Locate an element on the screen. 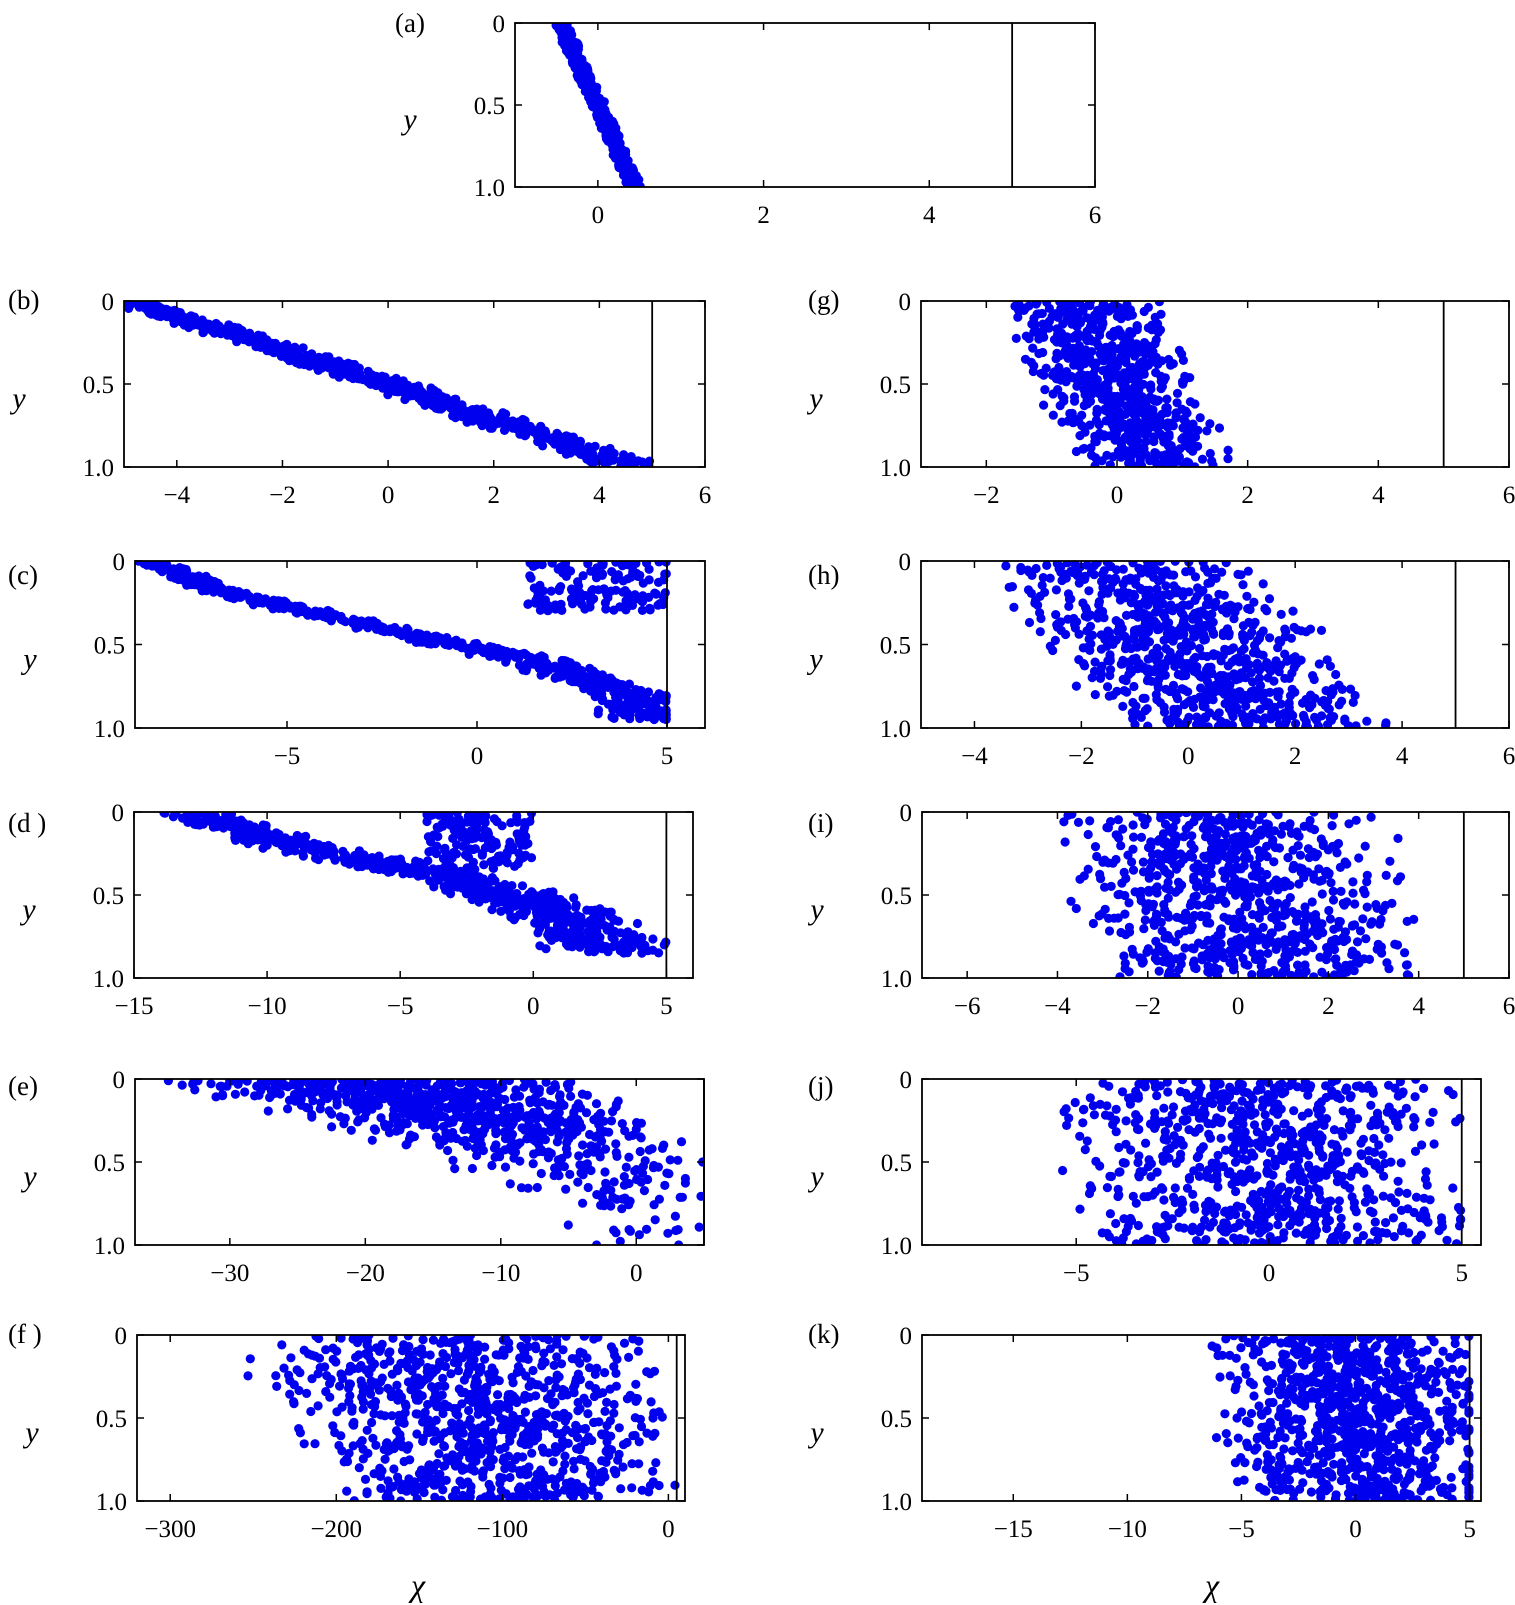  x-tick-label: −30 is located at coordinates (229, 1273).